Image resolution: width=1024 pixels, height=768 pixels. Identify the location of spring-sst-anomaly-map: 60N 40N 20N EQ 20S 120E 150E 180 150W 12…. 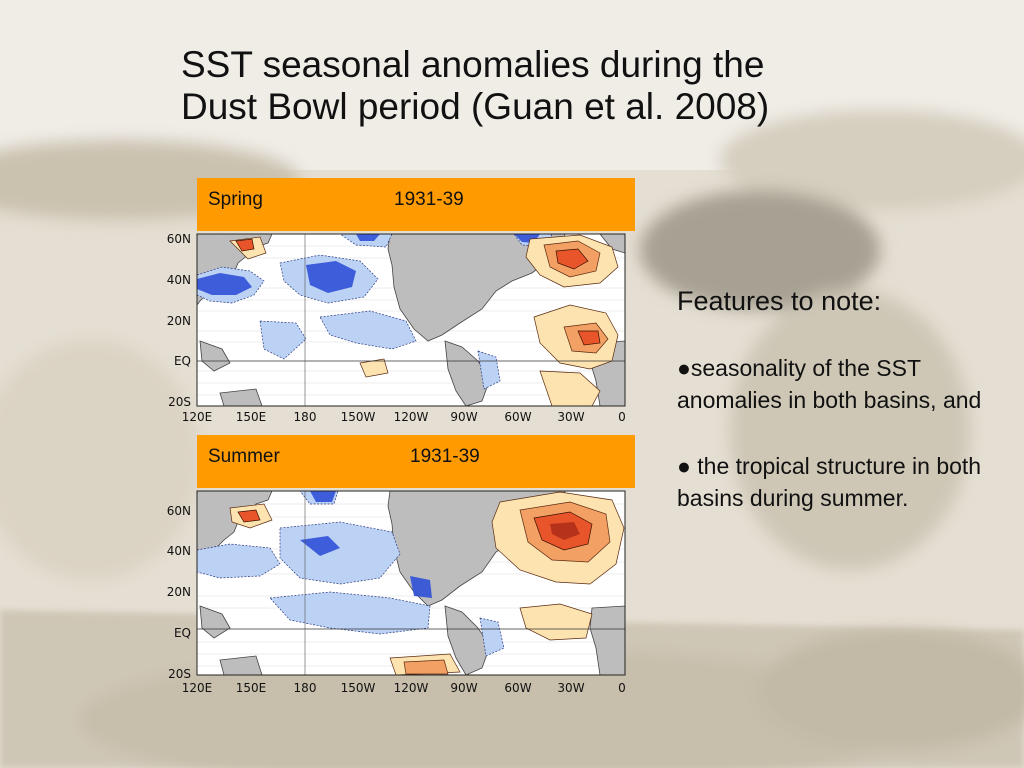
(396, 328).